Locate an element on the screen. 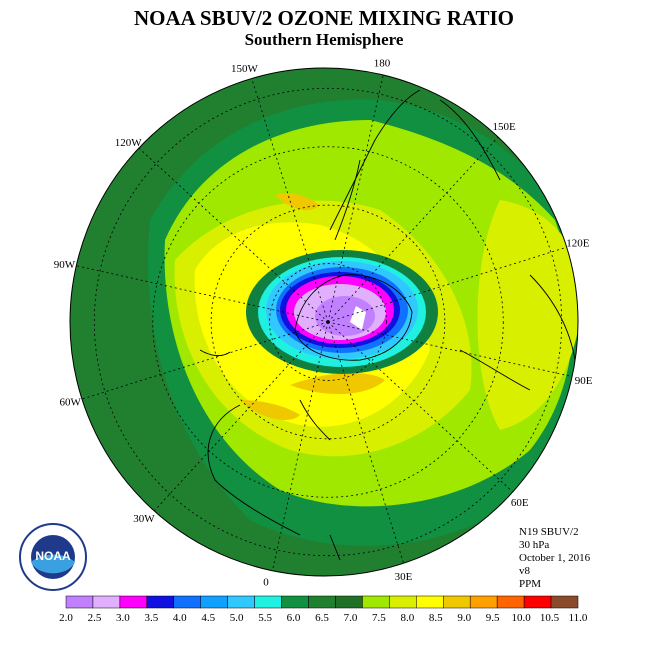 Image resolution: width=648 pixels, height=648 pixels. satellite-label: N19 SBUV/2 is located at coordinates (549, 532).